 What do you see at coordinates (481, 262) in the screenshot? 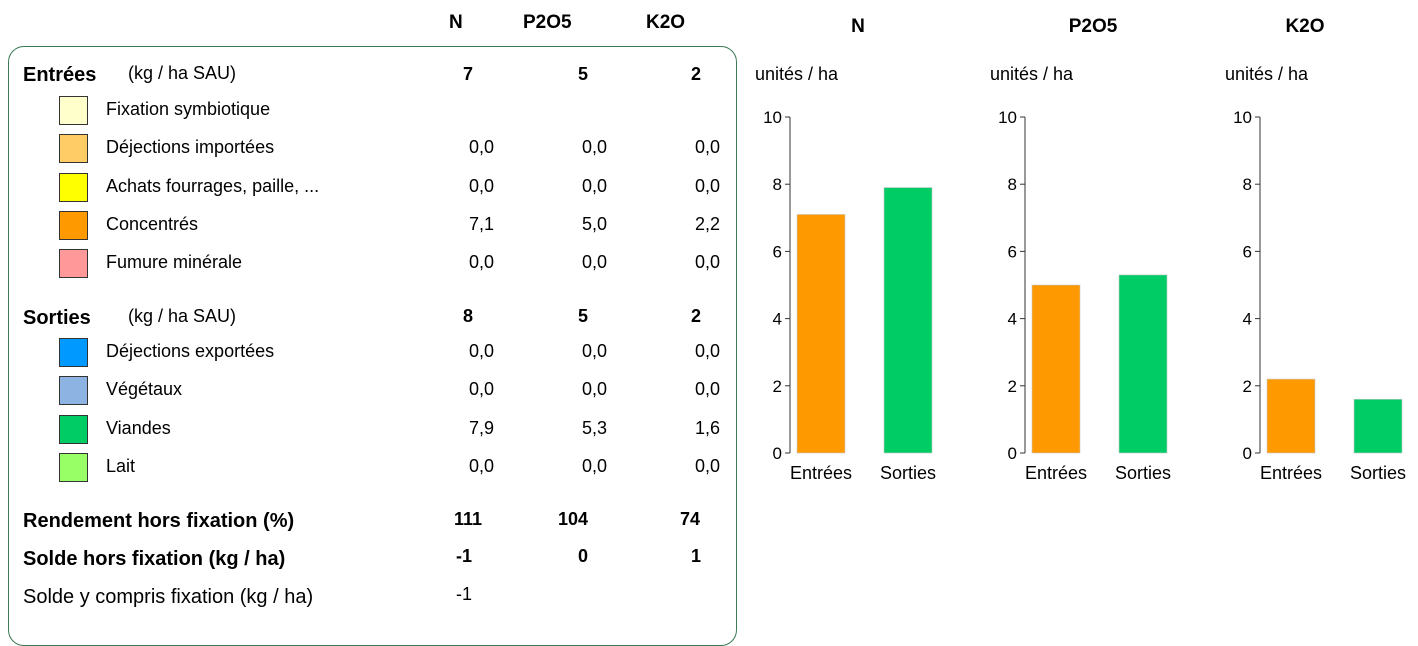
I see `entrees-item-4-value-0: 0,0` at bounding box center [481, 262].